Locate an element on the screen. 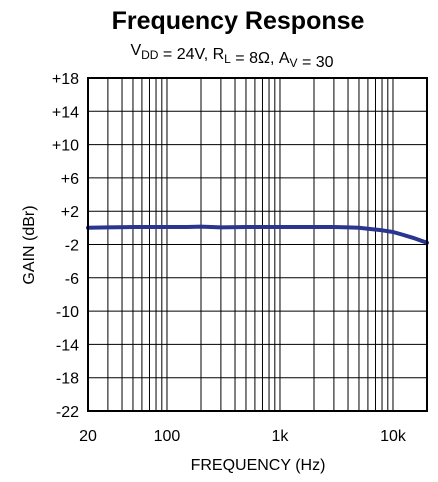 The image size is (438, 482). x-tick-label: 20 is located at coordinates (88, 436).